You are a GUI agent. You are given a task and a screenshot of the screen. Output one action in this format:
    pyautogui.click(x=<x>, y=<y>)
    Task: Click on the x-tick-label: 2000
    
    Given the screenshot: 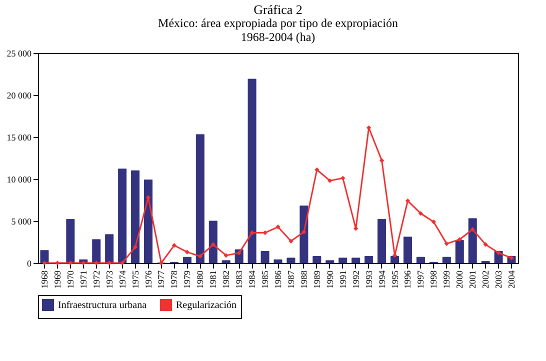 What is the action you would take?
    pyautogui.click(x=459, y=279)
    